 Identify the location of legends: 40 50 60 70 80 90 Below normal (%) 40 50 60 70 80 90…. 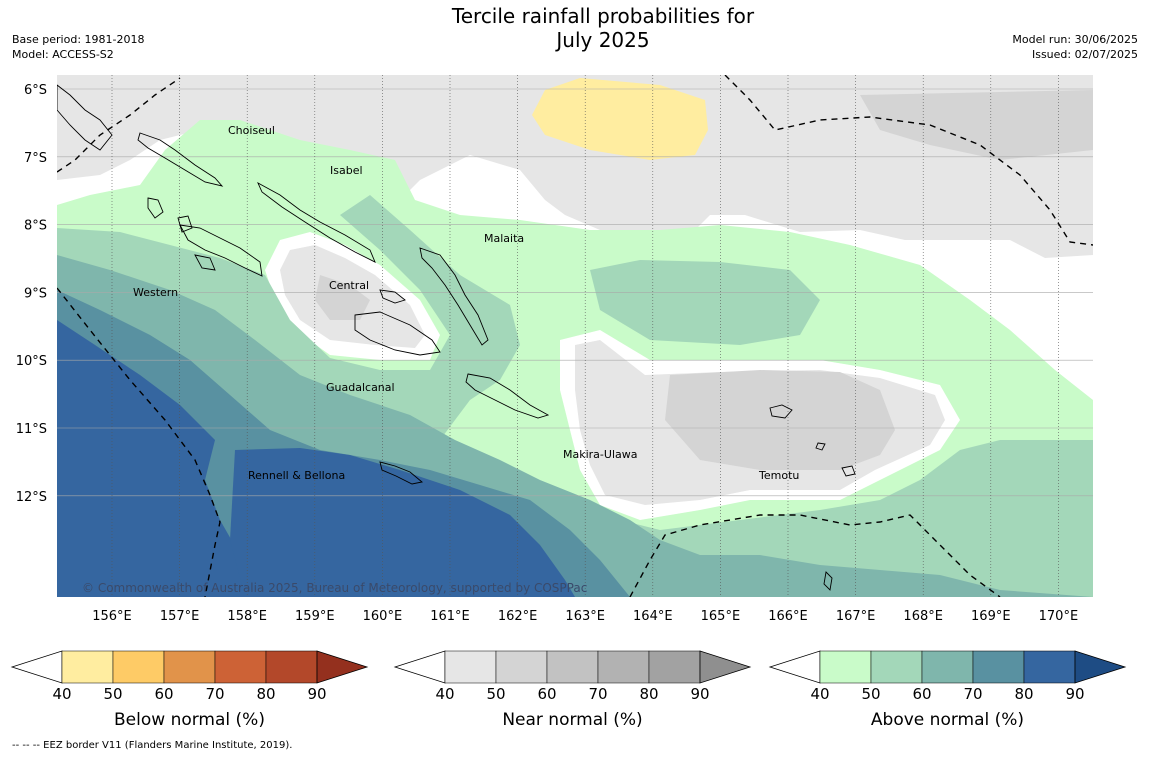
(568, 690).